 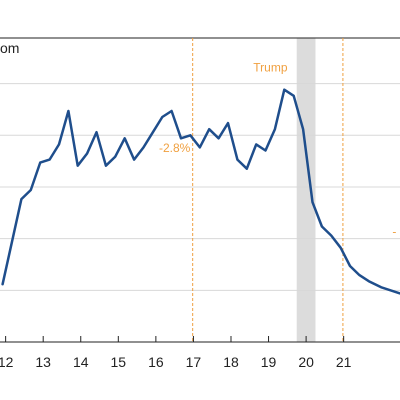 I want to click on recession-shading-layer, so click(x=306, y=190).